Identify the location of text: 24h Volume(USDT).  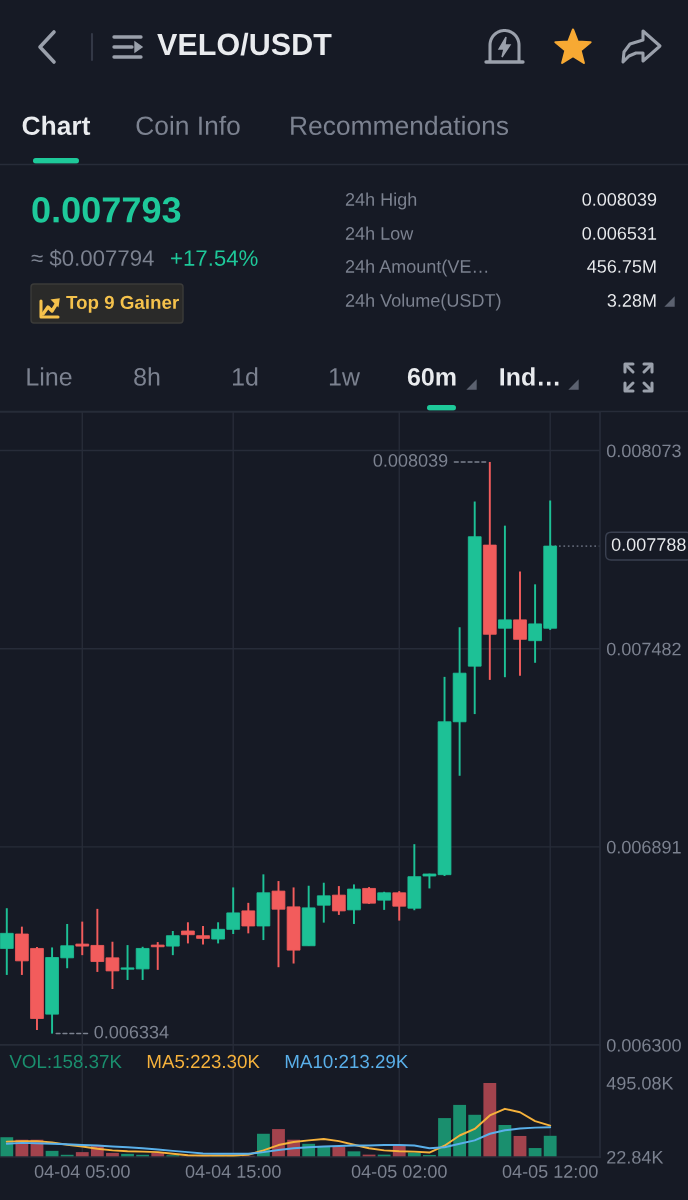
(423, 302).